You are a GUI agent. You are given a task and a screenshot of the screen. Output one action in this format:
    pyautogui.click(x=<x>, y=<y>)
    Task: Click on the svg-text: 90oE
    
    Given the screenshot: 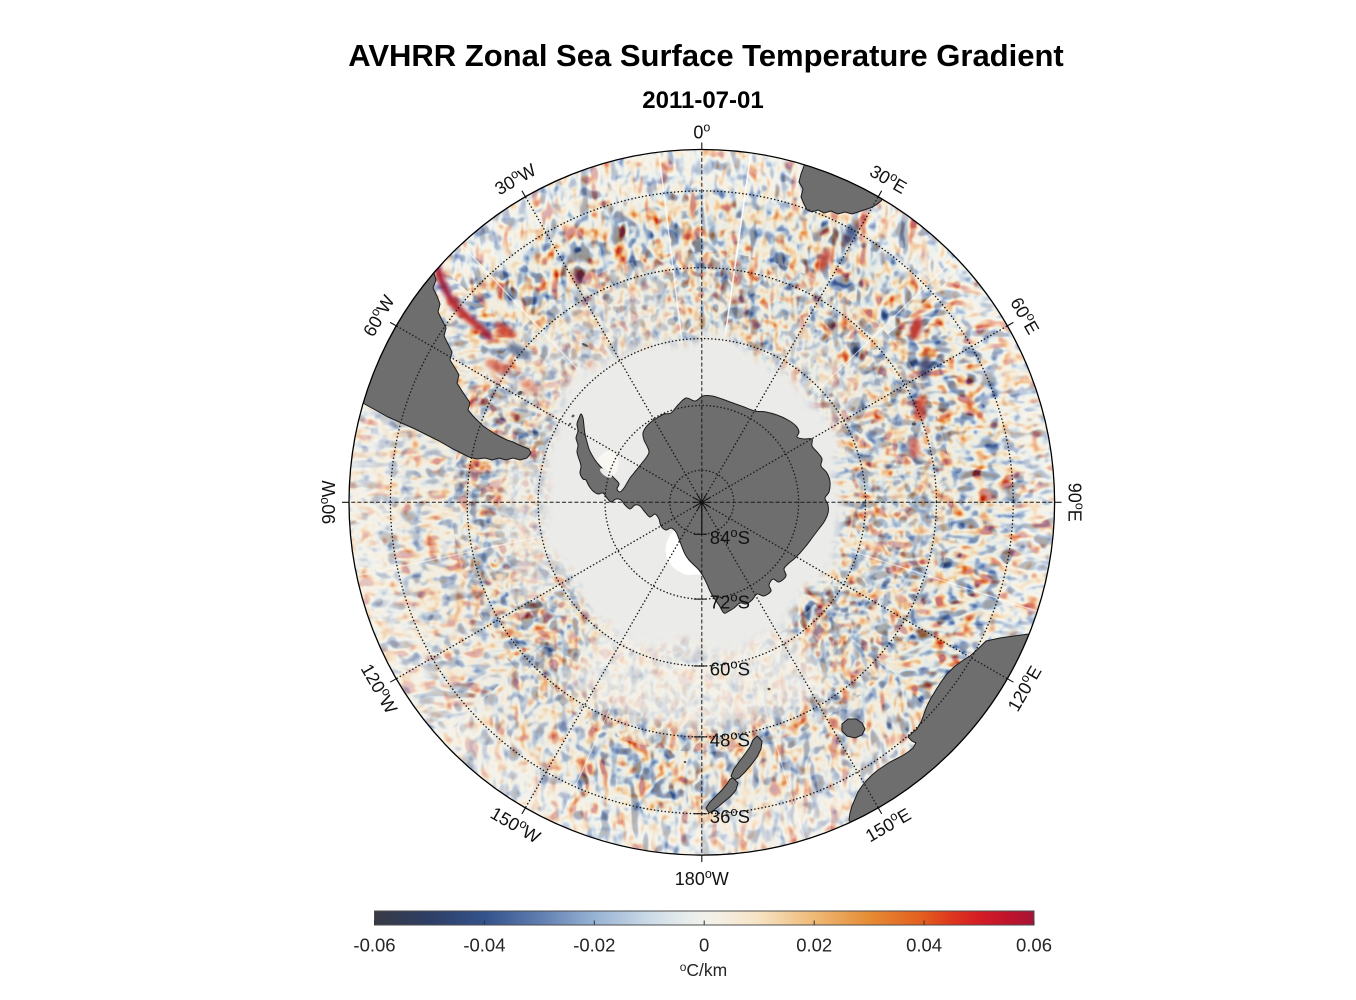 What is the action you would take?
    pyautogui.click(x=1076, y=502)
    